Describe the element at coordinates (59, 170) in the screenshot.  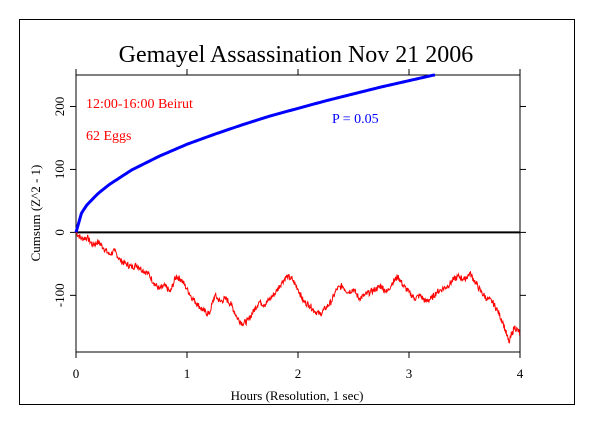
I see `y-tick-label-2: 100` at that location.